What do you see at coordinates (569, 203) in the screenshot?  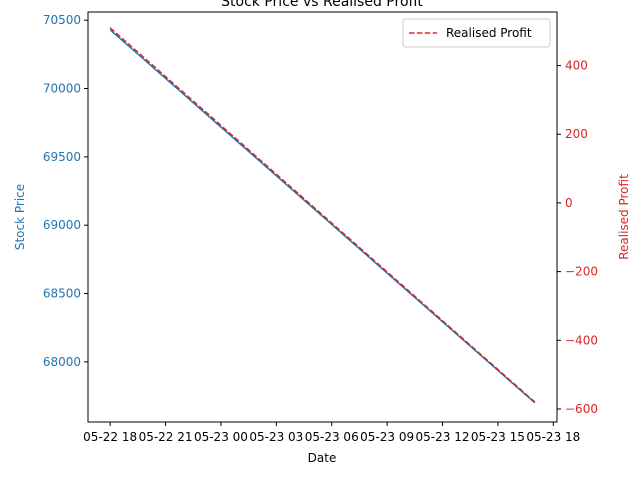 I see `y-right-tick-label: 0` at bounding box center [569, 203].